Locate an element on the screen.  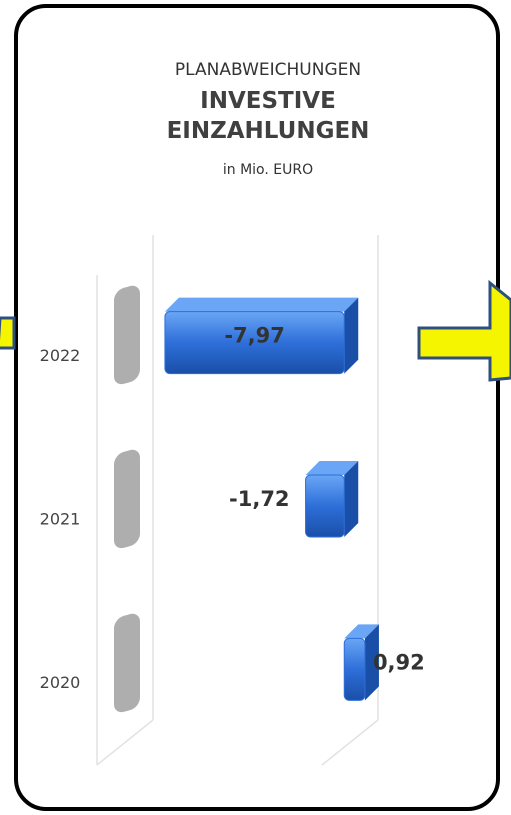
subtitle-box: INVESTIVE EINZAHLUNGEN is located at coordinates (268, 116).